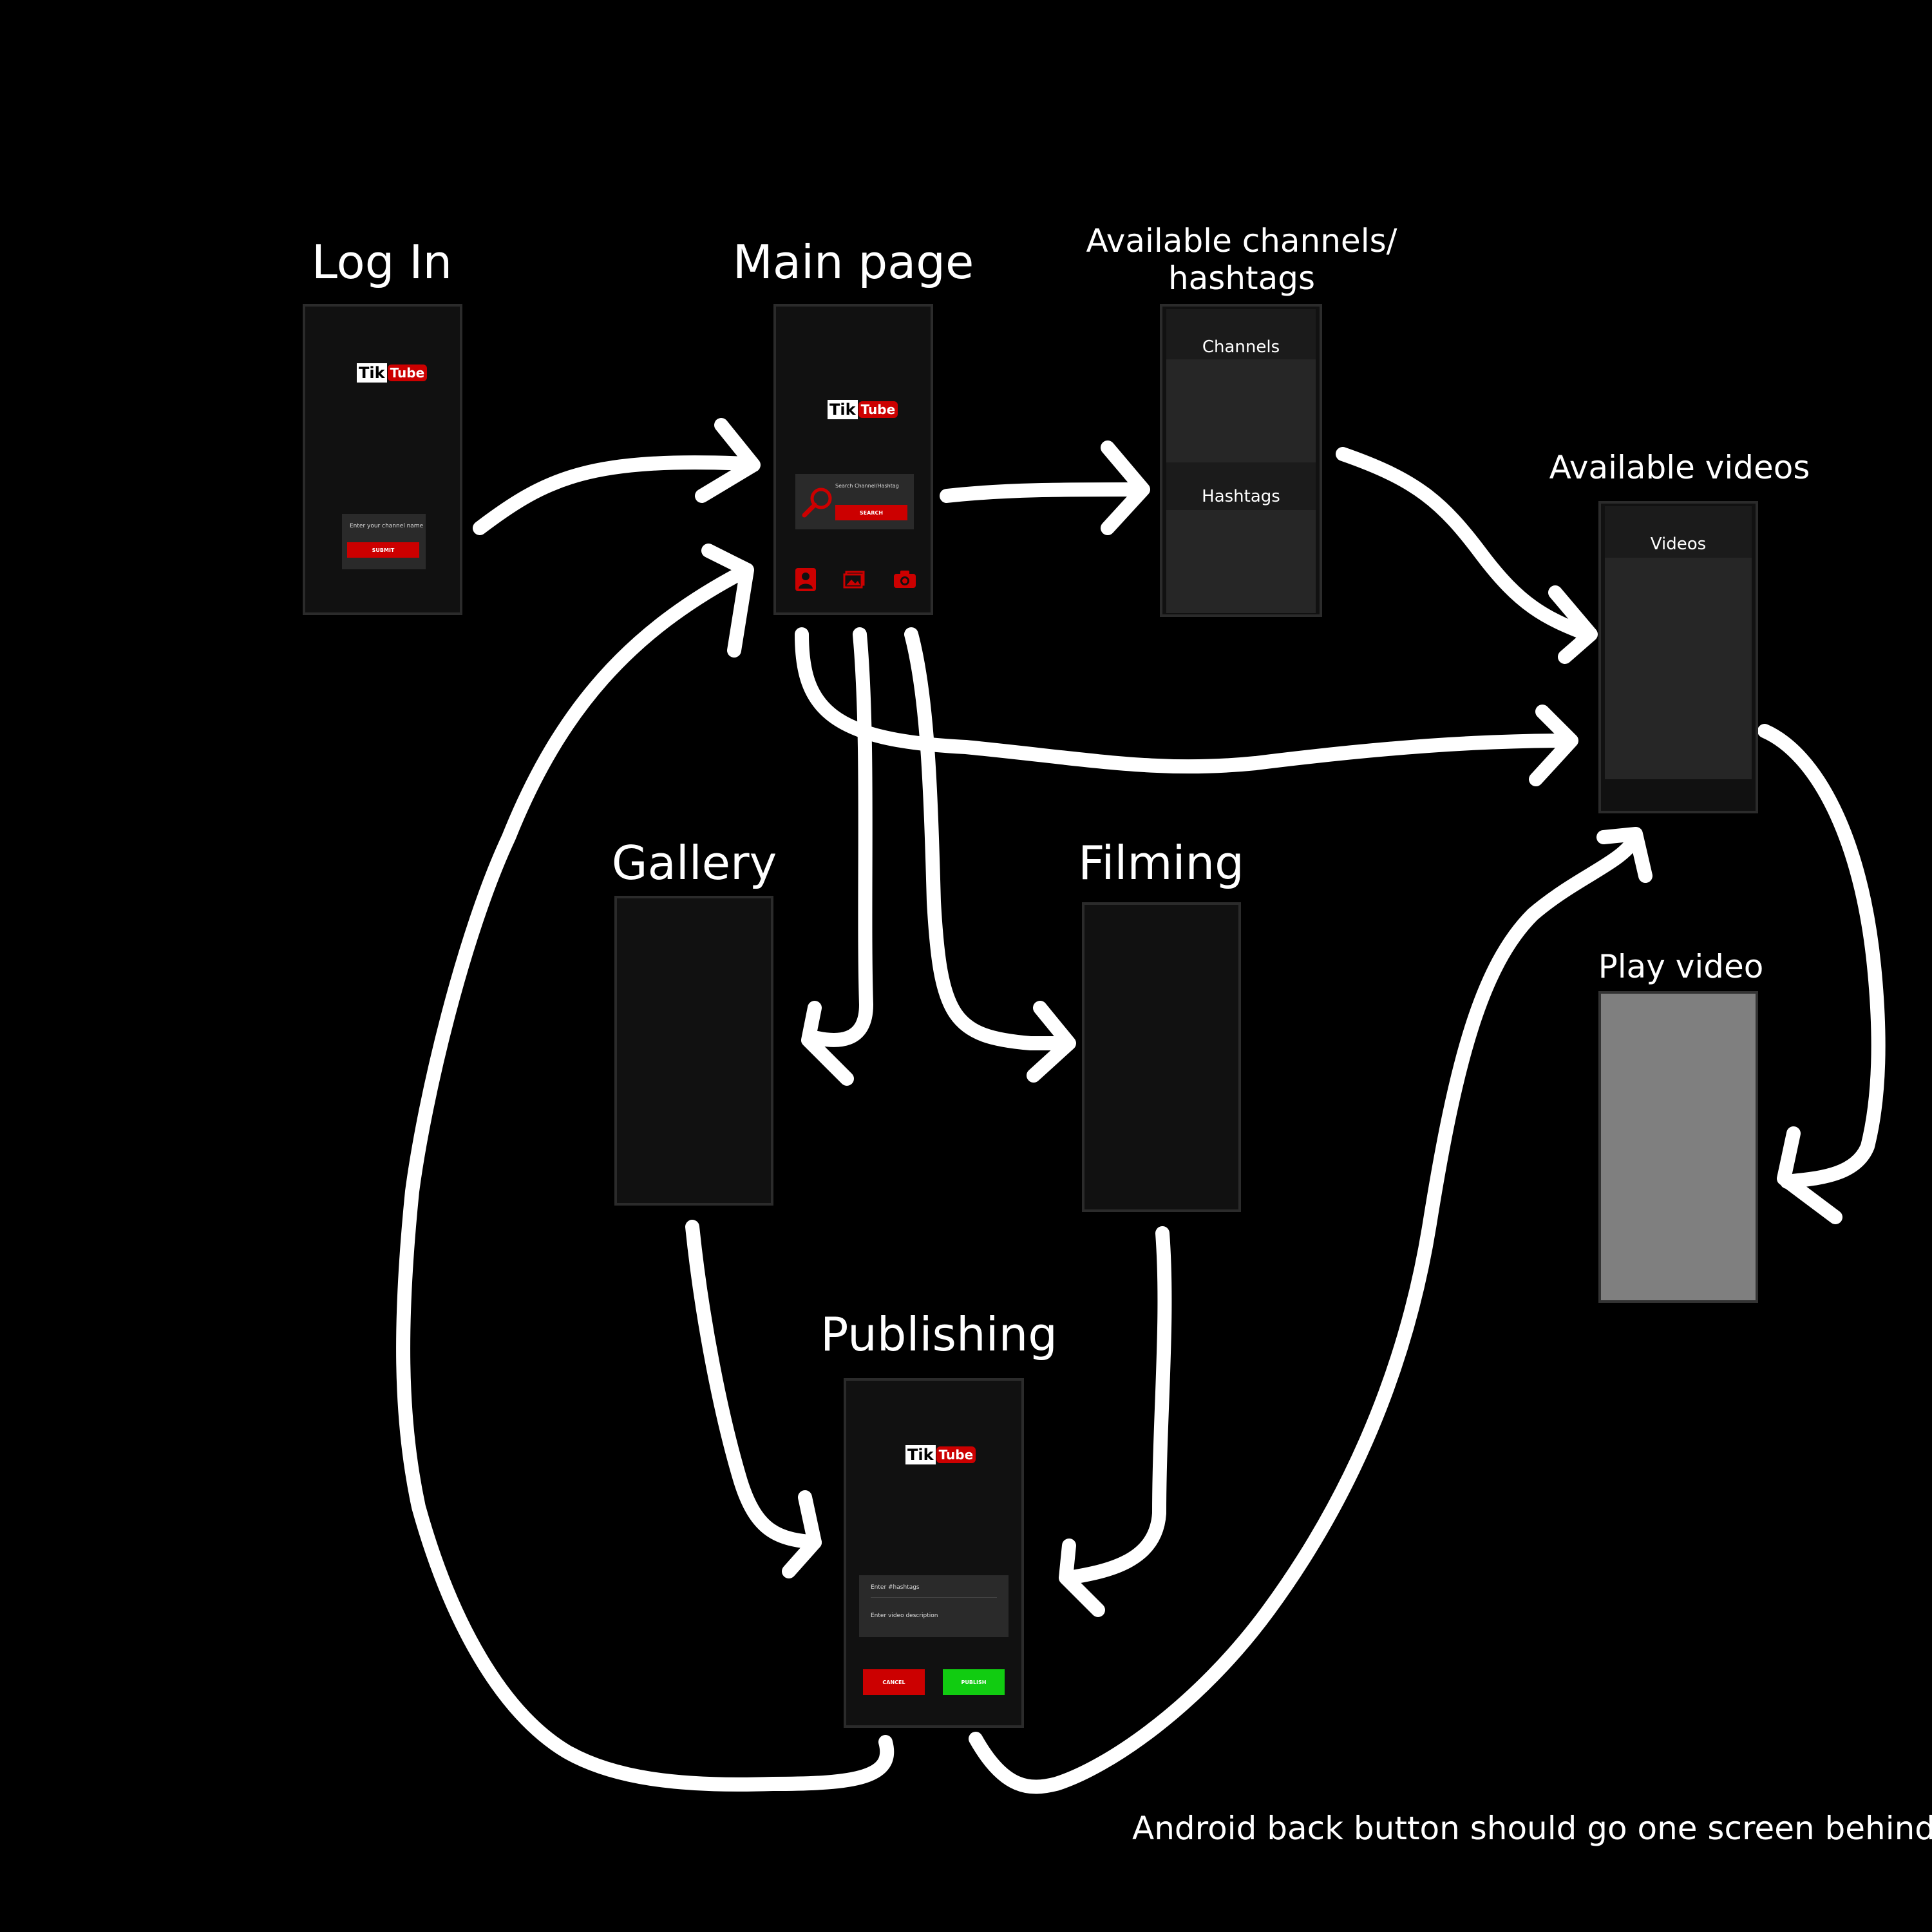 Image resolution: width=1932 pixels, height=1932 pixels. I want to click on gallery-icon, so click(854, 579).